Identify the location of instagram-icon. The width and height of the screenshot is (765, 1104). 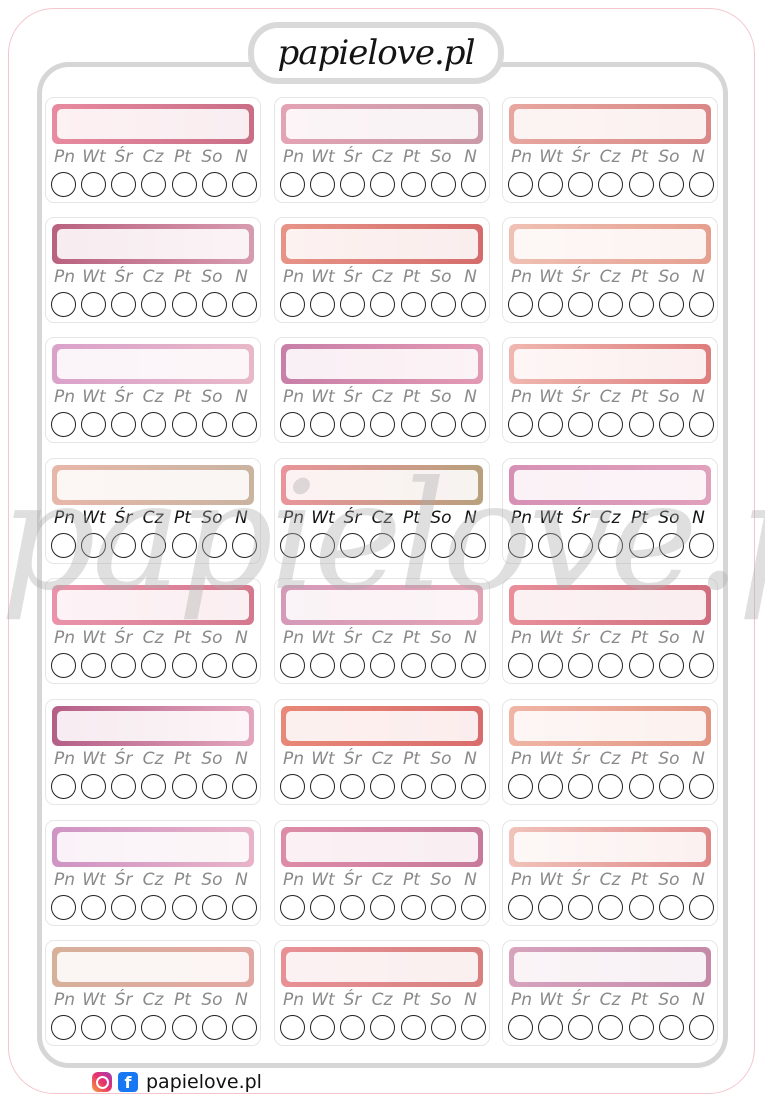
(102, 1082).